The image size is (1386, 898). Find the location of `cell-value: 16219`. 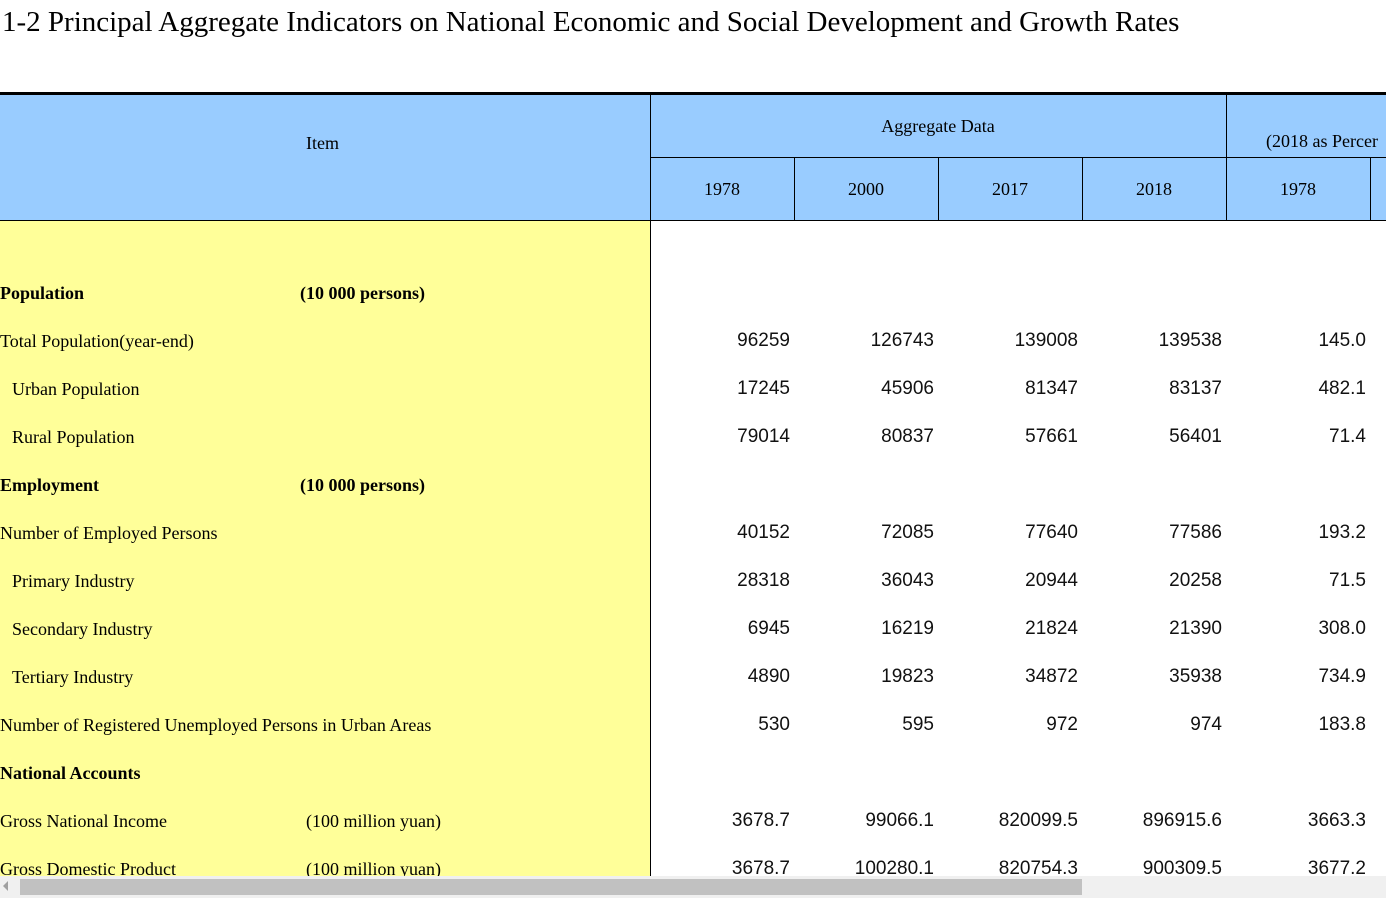

cell-value: 16219 is located at coordinates (907, 628).